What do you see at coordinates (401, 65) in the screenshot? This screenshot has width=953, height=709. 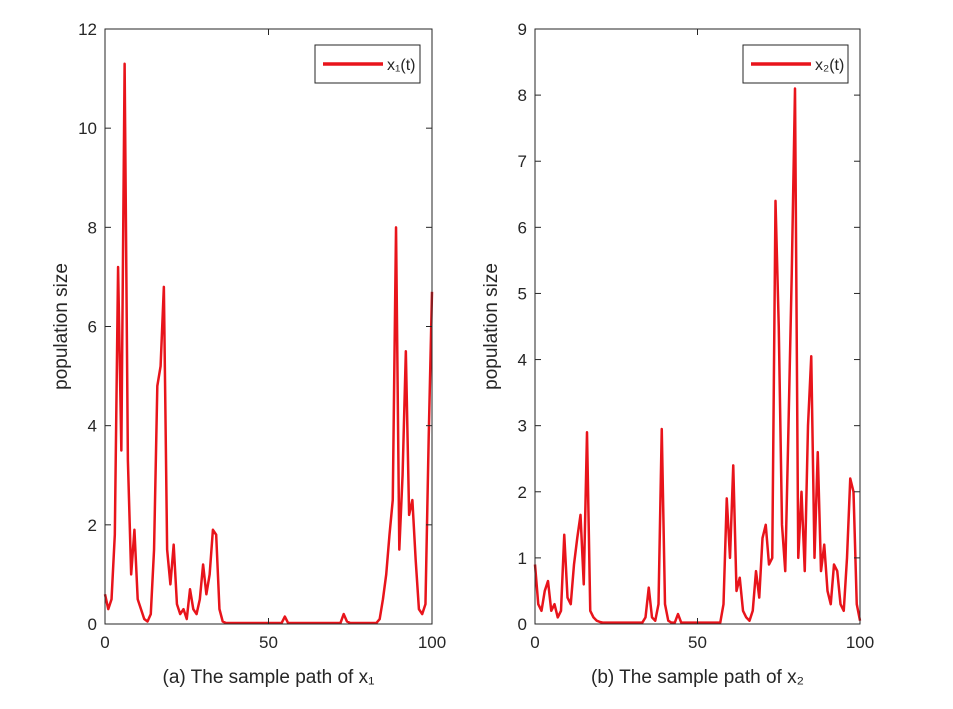 I see `legend-label: x₁(t)` at bounding box center [401, 65].